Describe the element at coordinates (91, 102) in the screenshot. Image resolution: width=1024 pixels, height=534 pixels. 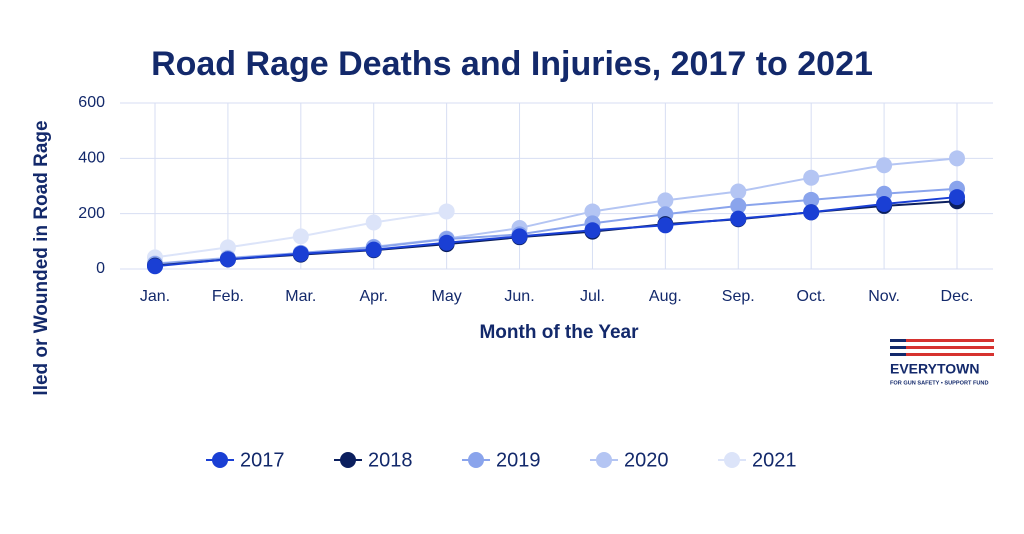
I see `y-tick-label: 600` at that location.